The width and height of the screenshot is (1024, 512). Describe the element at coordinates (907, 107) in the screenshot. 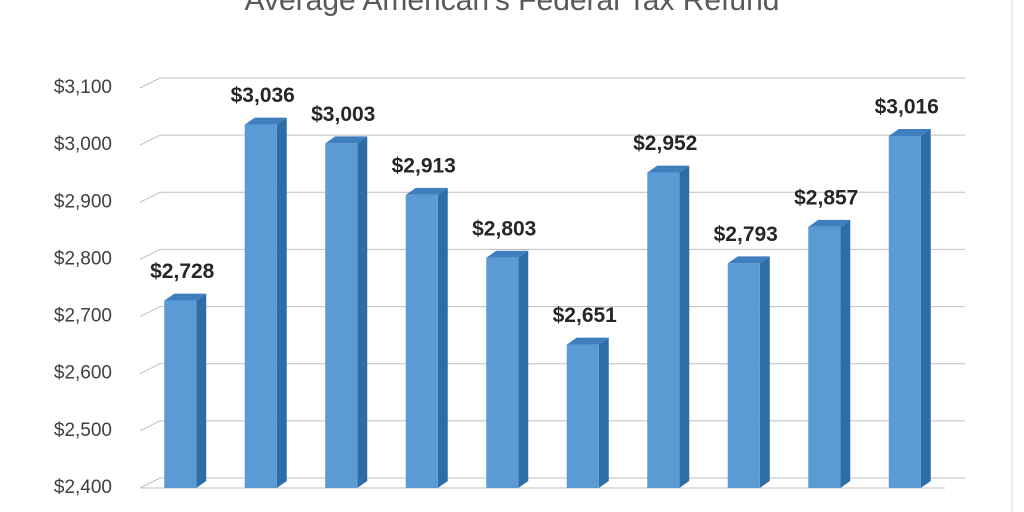

I see `value-label: $3,016` at that location.